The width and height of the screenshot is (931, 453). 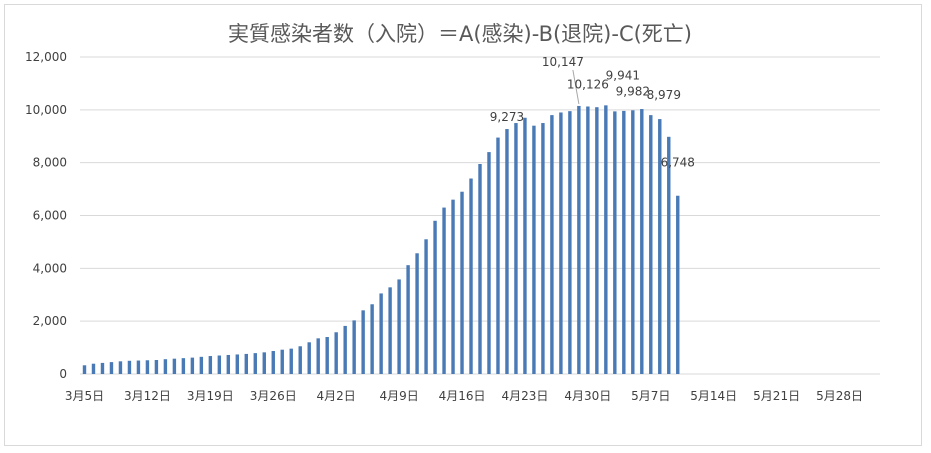 What do you see at coordinates (587, 396) in the screenshot?
I see `x-tick-label: 4月30日` at bounding box center [587, 396].